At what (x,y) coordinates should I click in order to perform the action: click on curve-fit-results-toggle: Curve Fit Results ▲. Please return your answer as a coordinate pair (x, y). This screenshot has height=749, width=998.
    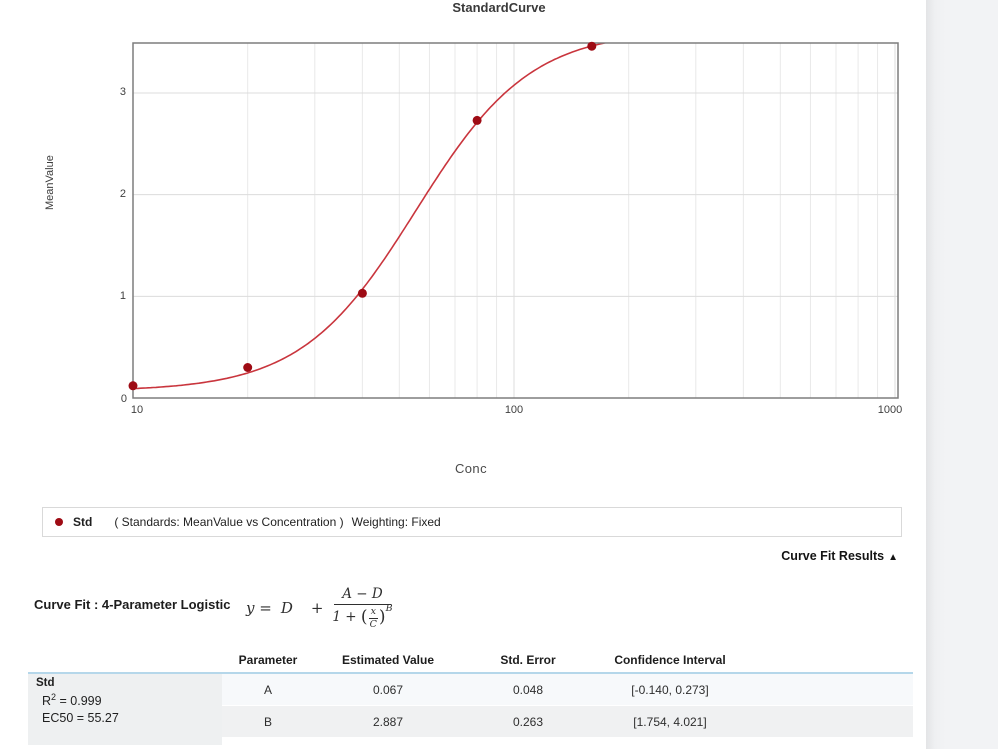
    Looking at the image, I should click on (748, 556).